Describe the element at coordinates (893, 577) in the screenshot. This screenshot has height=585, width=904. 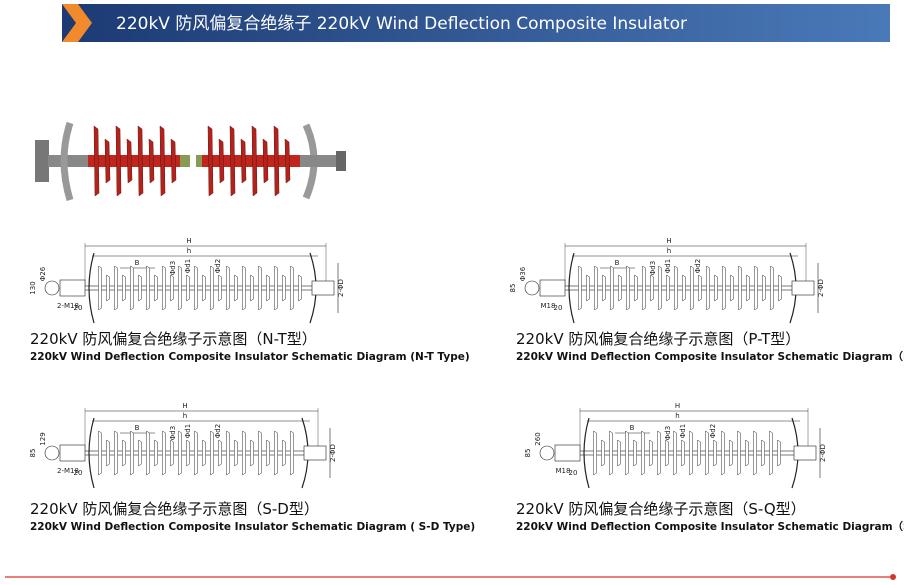
I see `footer-dot` at that location.